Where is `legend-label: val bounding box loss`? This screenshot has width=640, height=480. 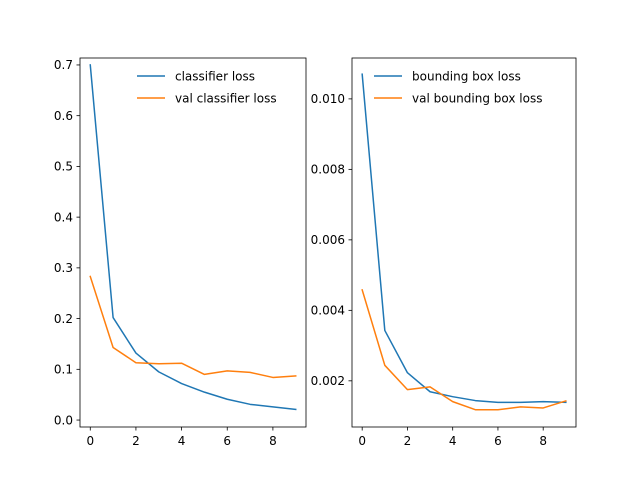 legend-label: val bounding box loss is located at coordinates (477, 98).